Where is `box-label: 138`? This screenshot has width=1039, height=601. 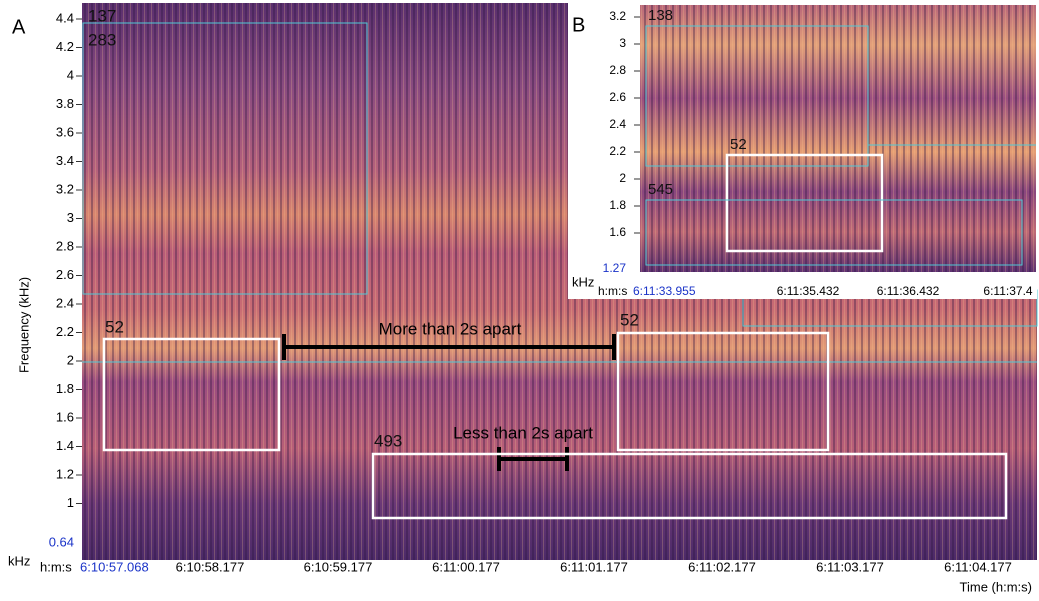
box-label: 138 is located at coordinates (660, 15).